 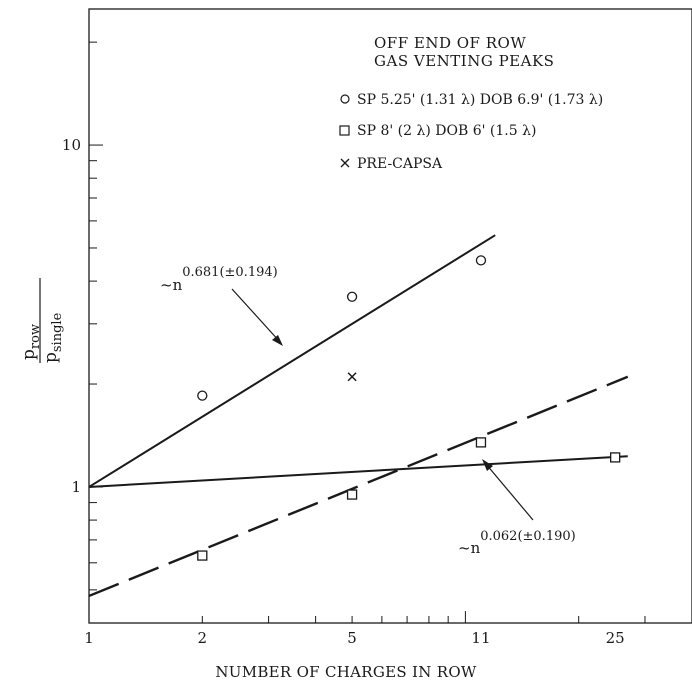 What do you see at coordinates (487, 465) in the screenshot?
I see `fit-annotation-lower-arrowhead` at bounding box center [487, 465].